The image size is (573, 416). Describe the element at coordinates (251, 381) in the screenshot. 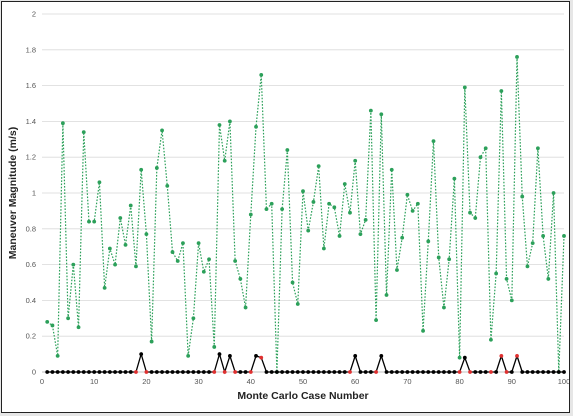

I see `x-tick-label: 40` at that location.